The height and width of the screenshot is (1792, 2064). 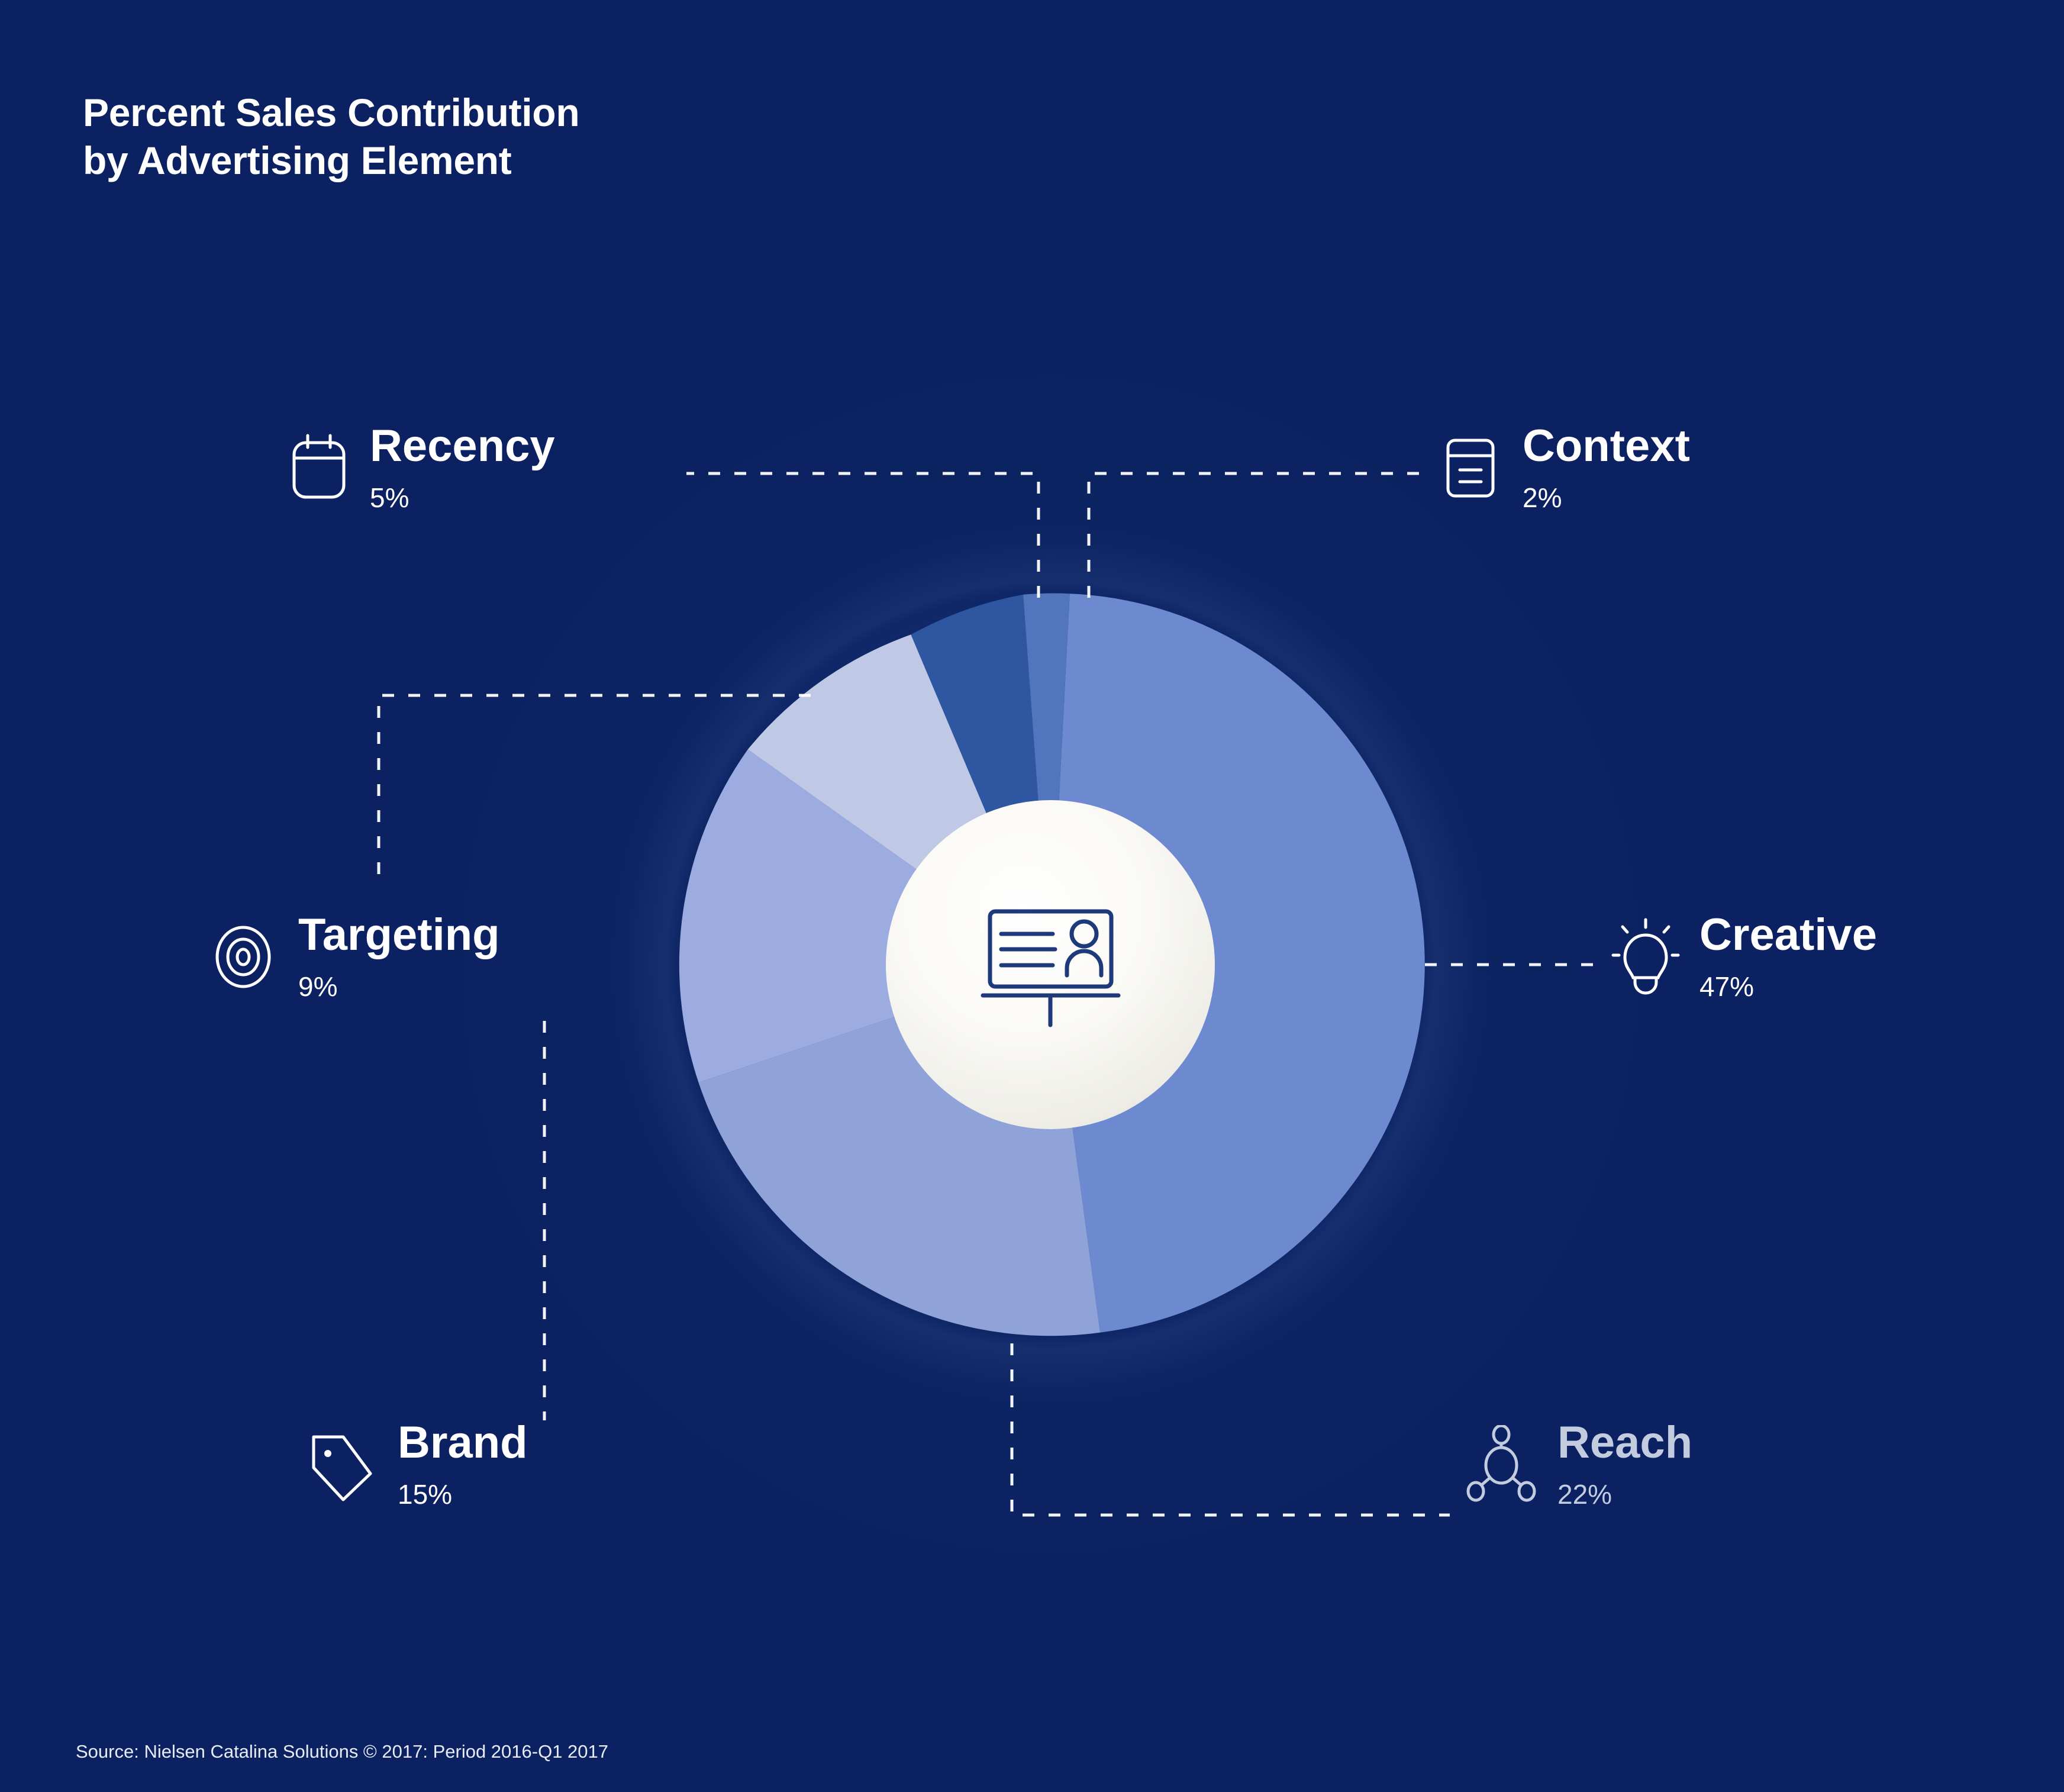 I want to click on label-reach-text: Reach 22%, so click(x=1625, y=1463).